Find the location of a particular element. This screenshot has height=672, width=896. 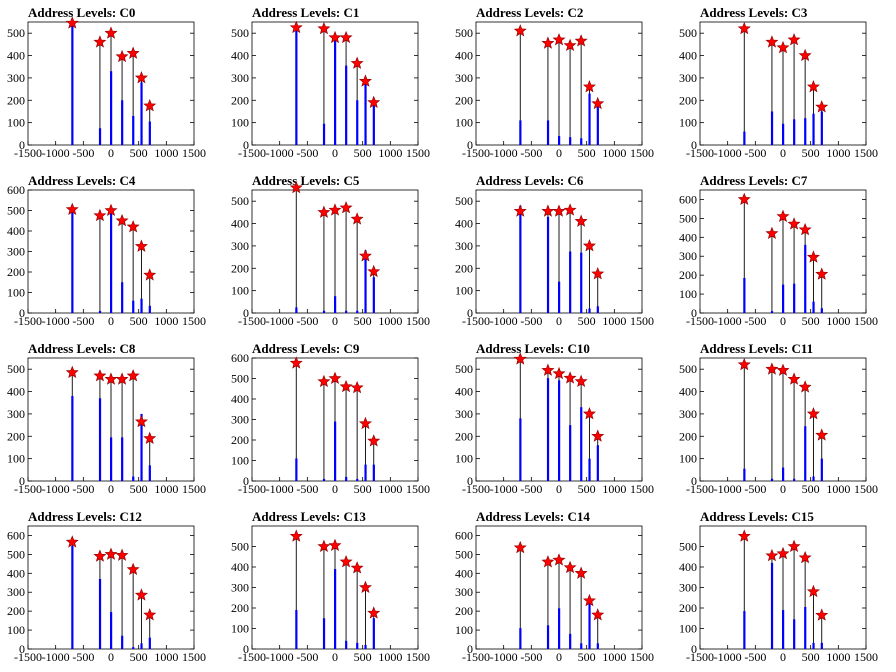

y-tick: 500 is located at coordinates (548, 554).